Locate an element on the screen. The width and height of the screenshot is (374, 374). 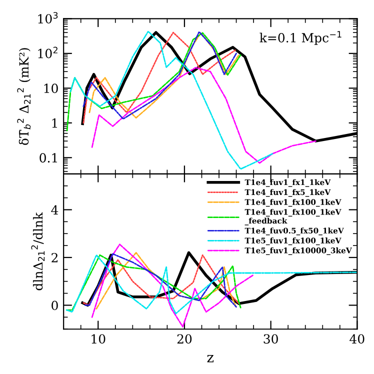
y-tick-label: 0 is located at coordinates (55, 305).